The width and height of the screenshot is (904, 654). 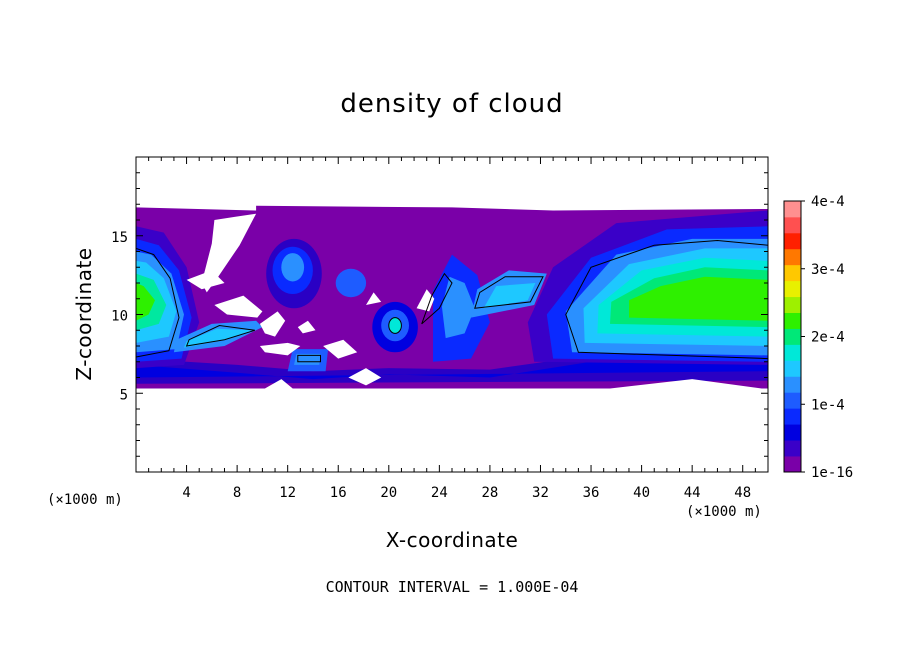 I want to click on cell-17km, so click(x=351, y=283).